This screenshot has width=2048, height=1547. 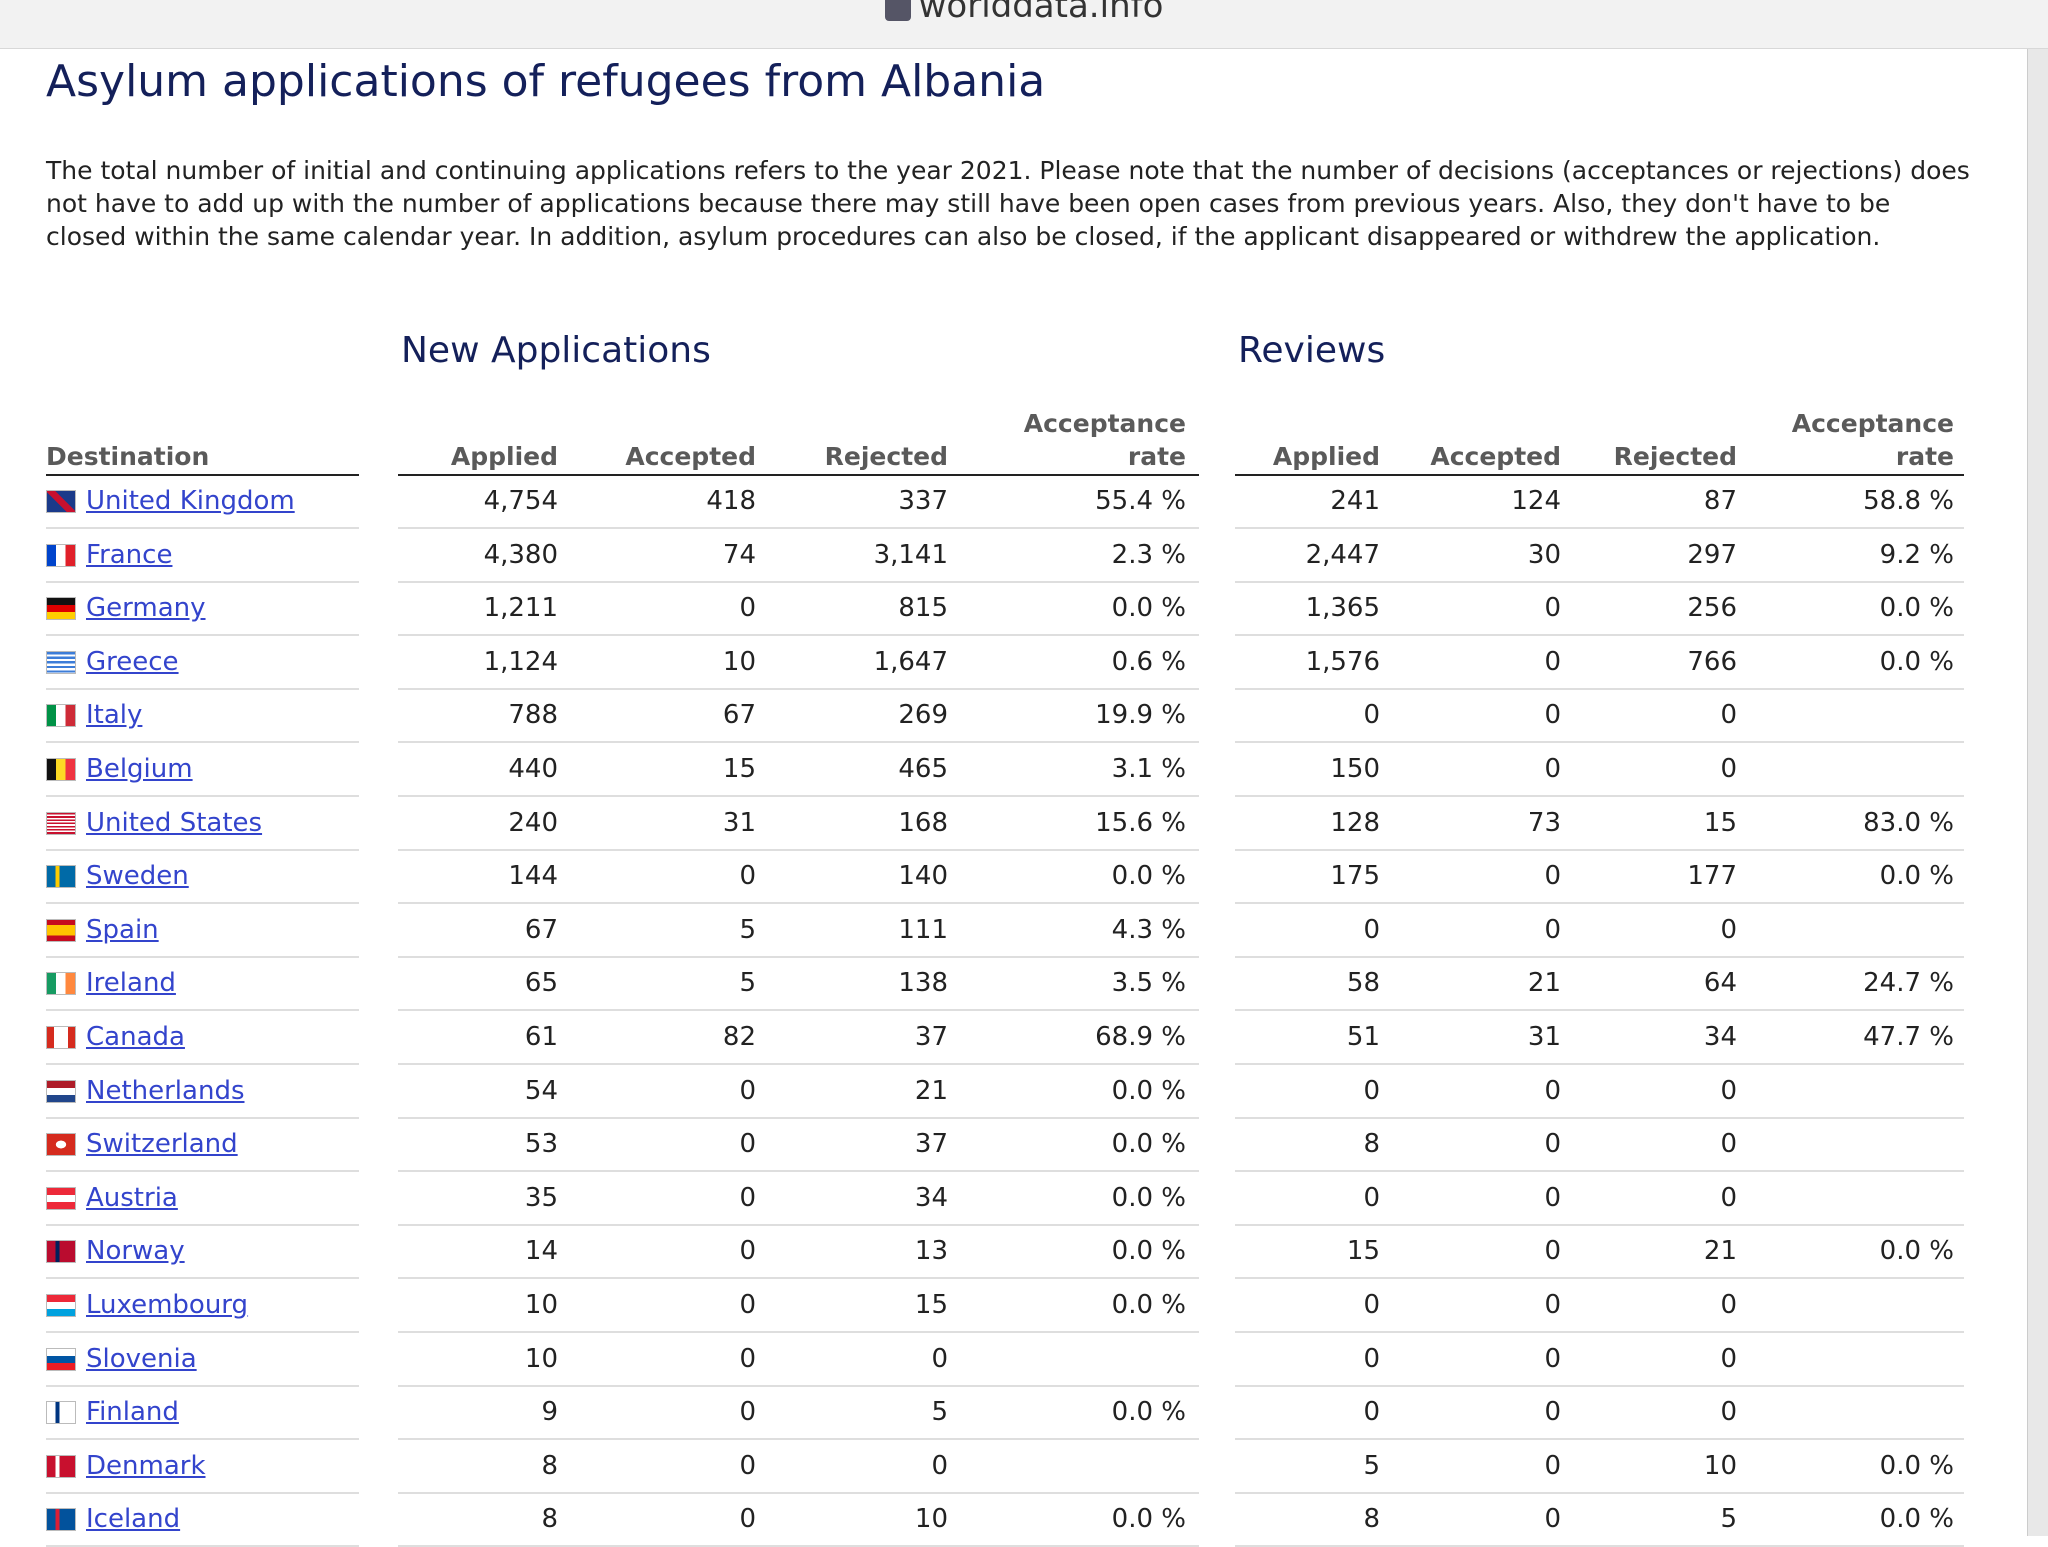 I want to click on country-link: Belgium, so click(x=139, y=769).